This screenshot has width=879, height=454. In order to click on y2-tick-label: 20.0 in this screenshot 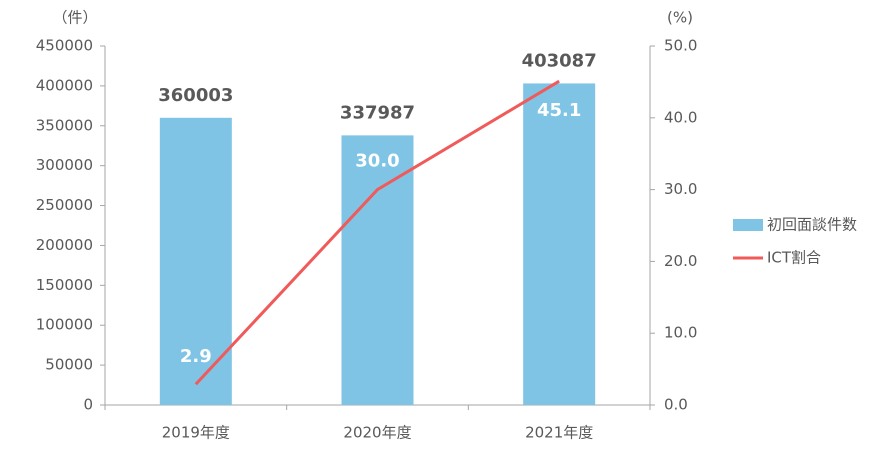, I will do `click(680, 261)`.